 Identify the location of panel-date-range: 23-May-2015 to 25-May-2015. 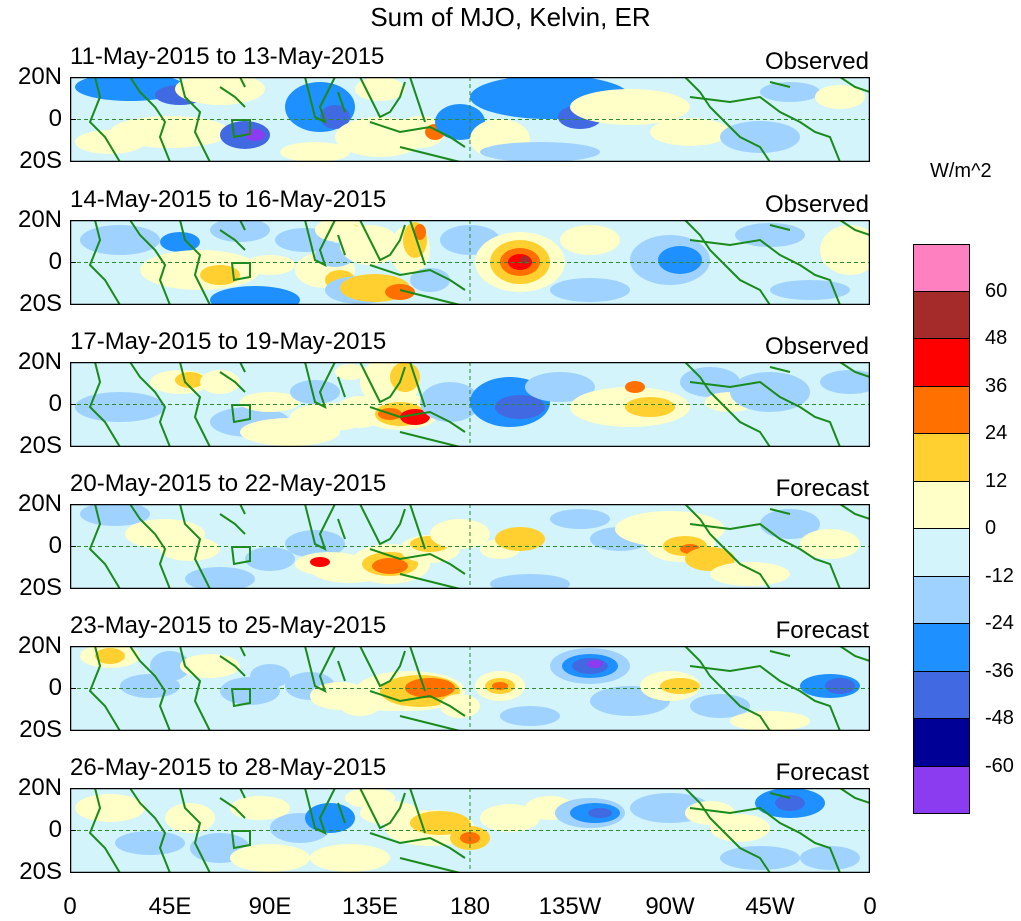
(228, 625).